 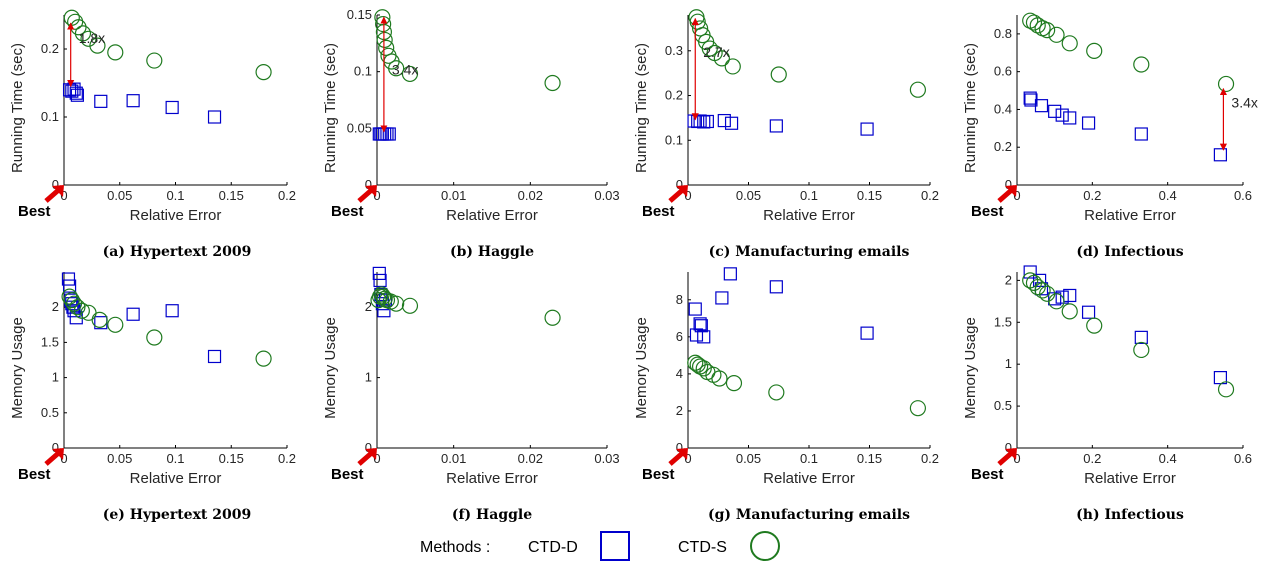 What do you see at coordinates (1003, 33) in the screenshot?
I see `y-tick-label: 0.8` at bounding box center [1003, 33].